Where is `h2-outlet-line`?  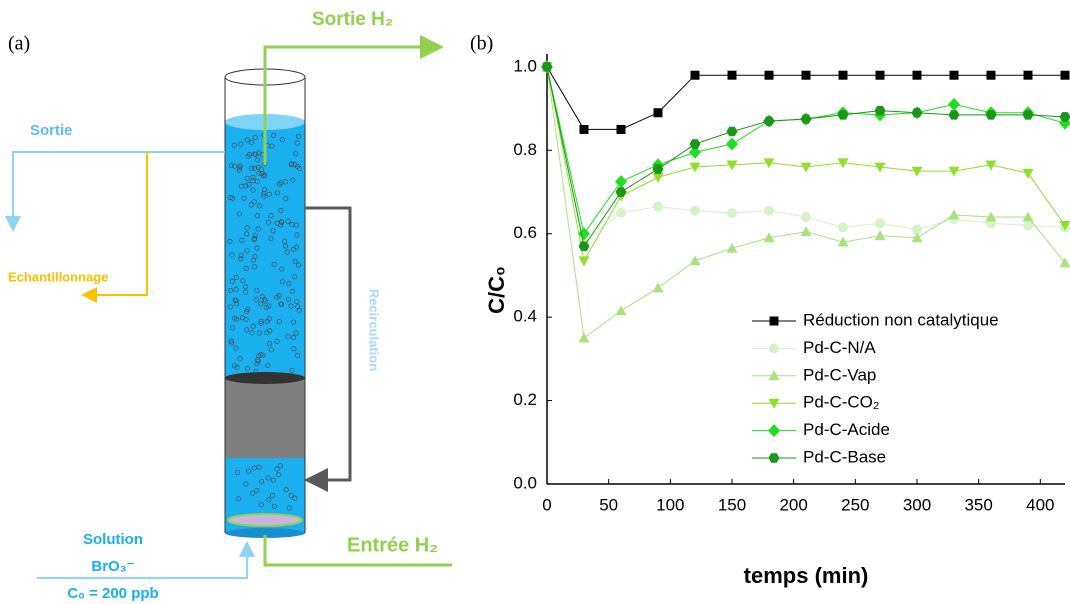
h2-outlet-line is located at coordinates (353, 100).